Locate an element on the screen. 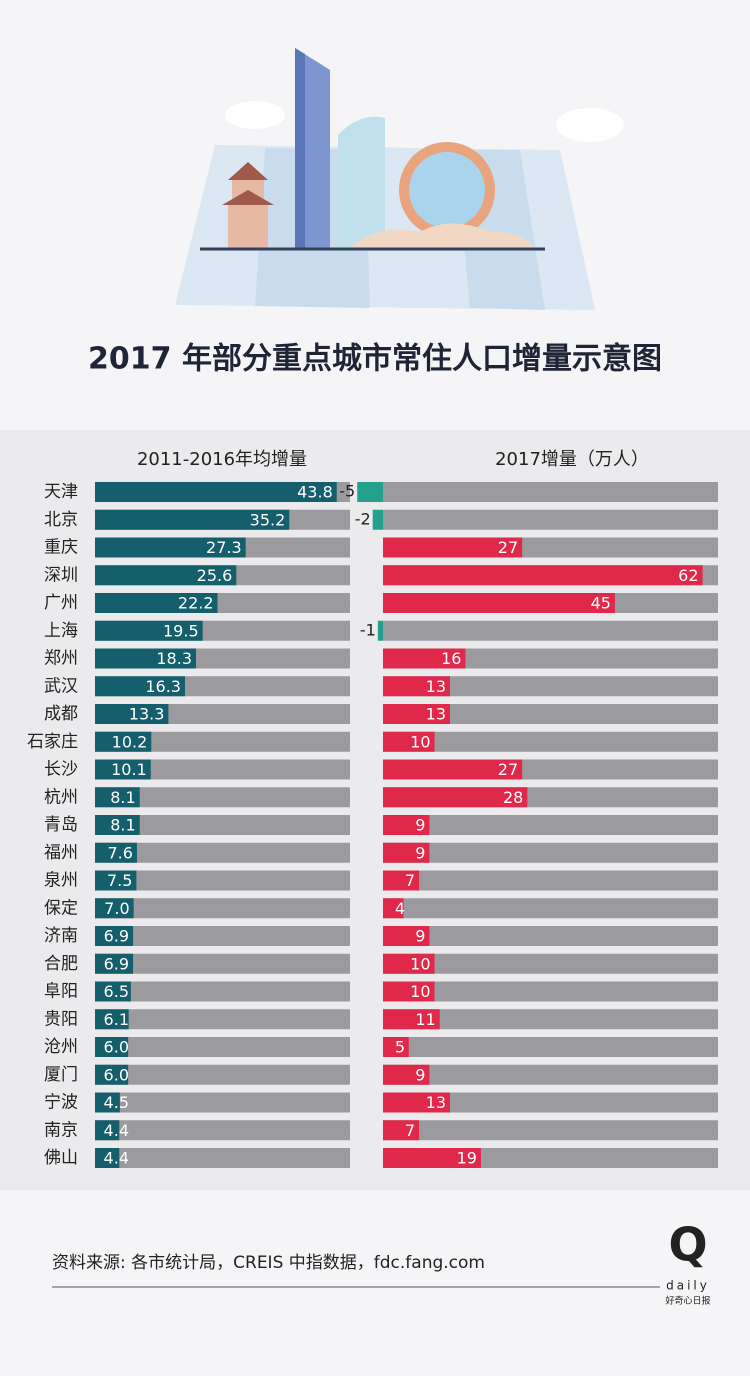  value-label: 19.5 is located at coordinates (181, 630).